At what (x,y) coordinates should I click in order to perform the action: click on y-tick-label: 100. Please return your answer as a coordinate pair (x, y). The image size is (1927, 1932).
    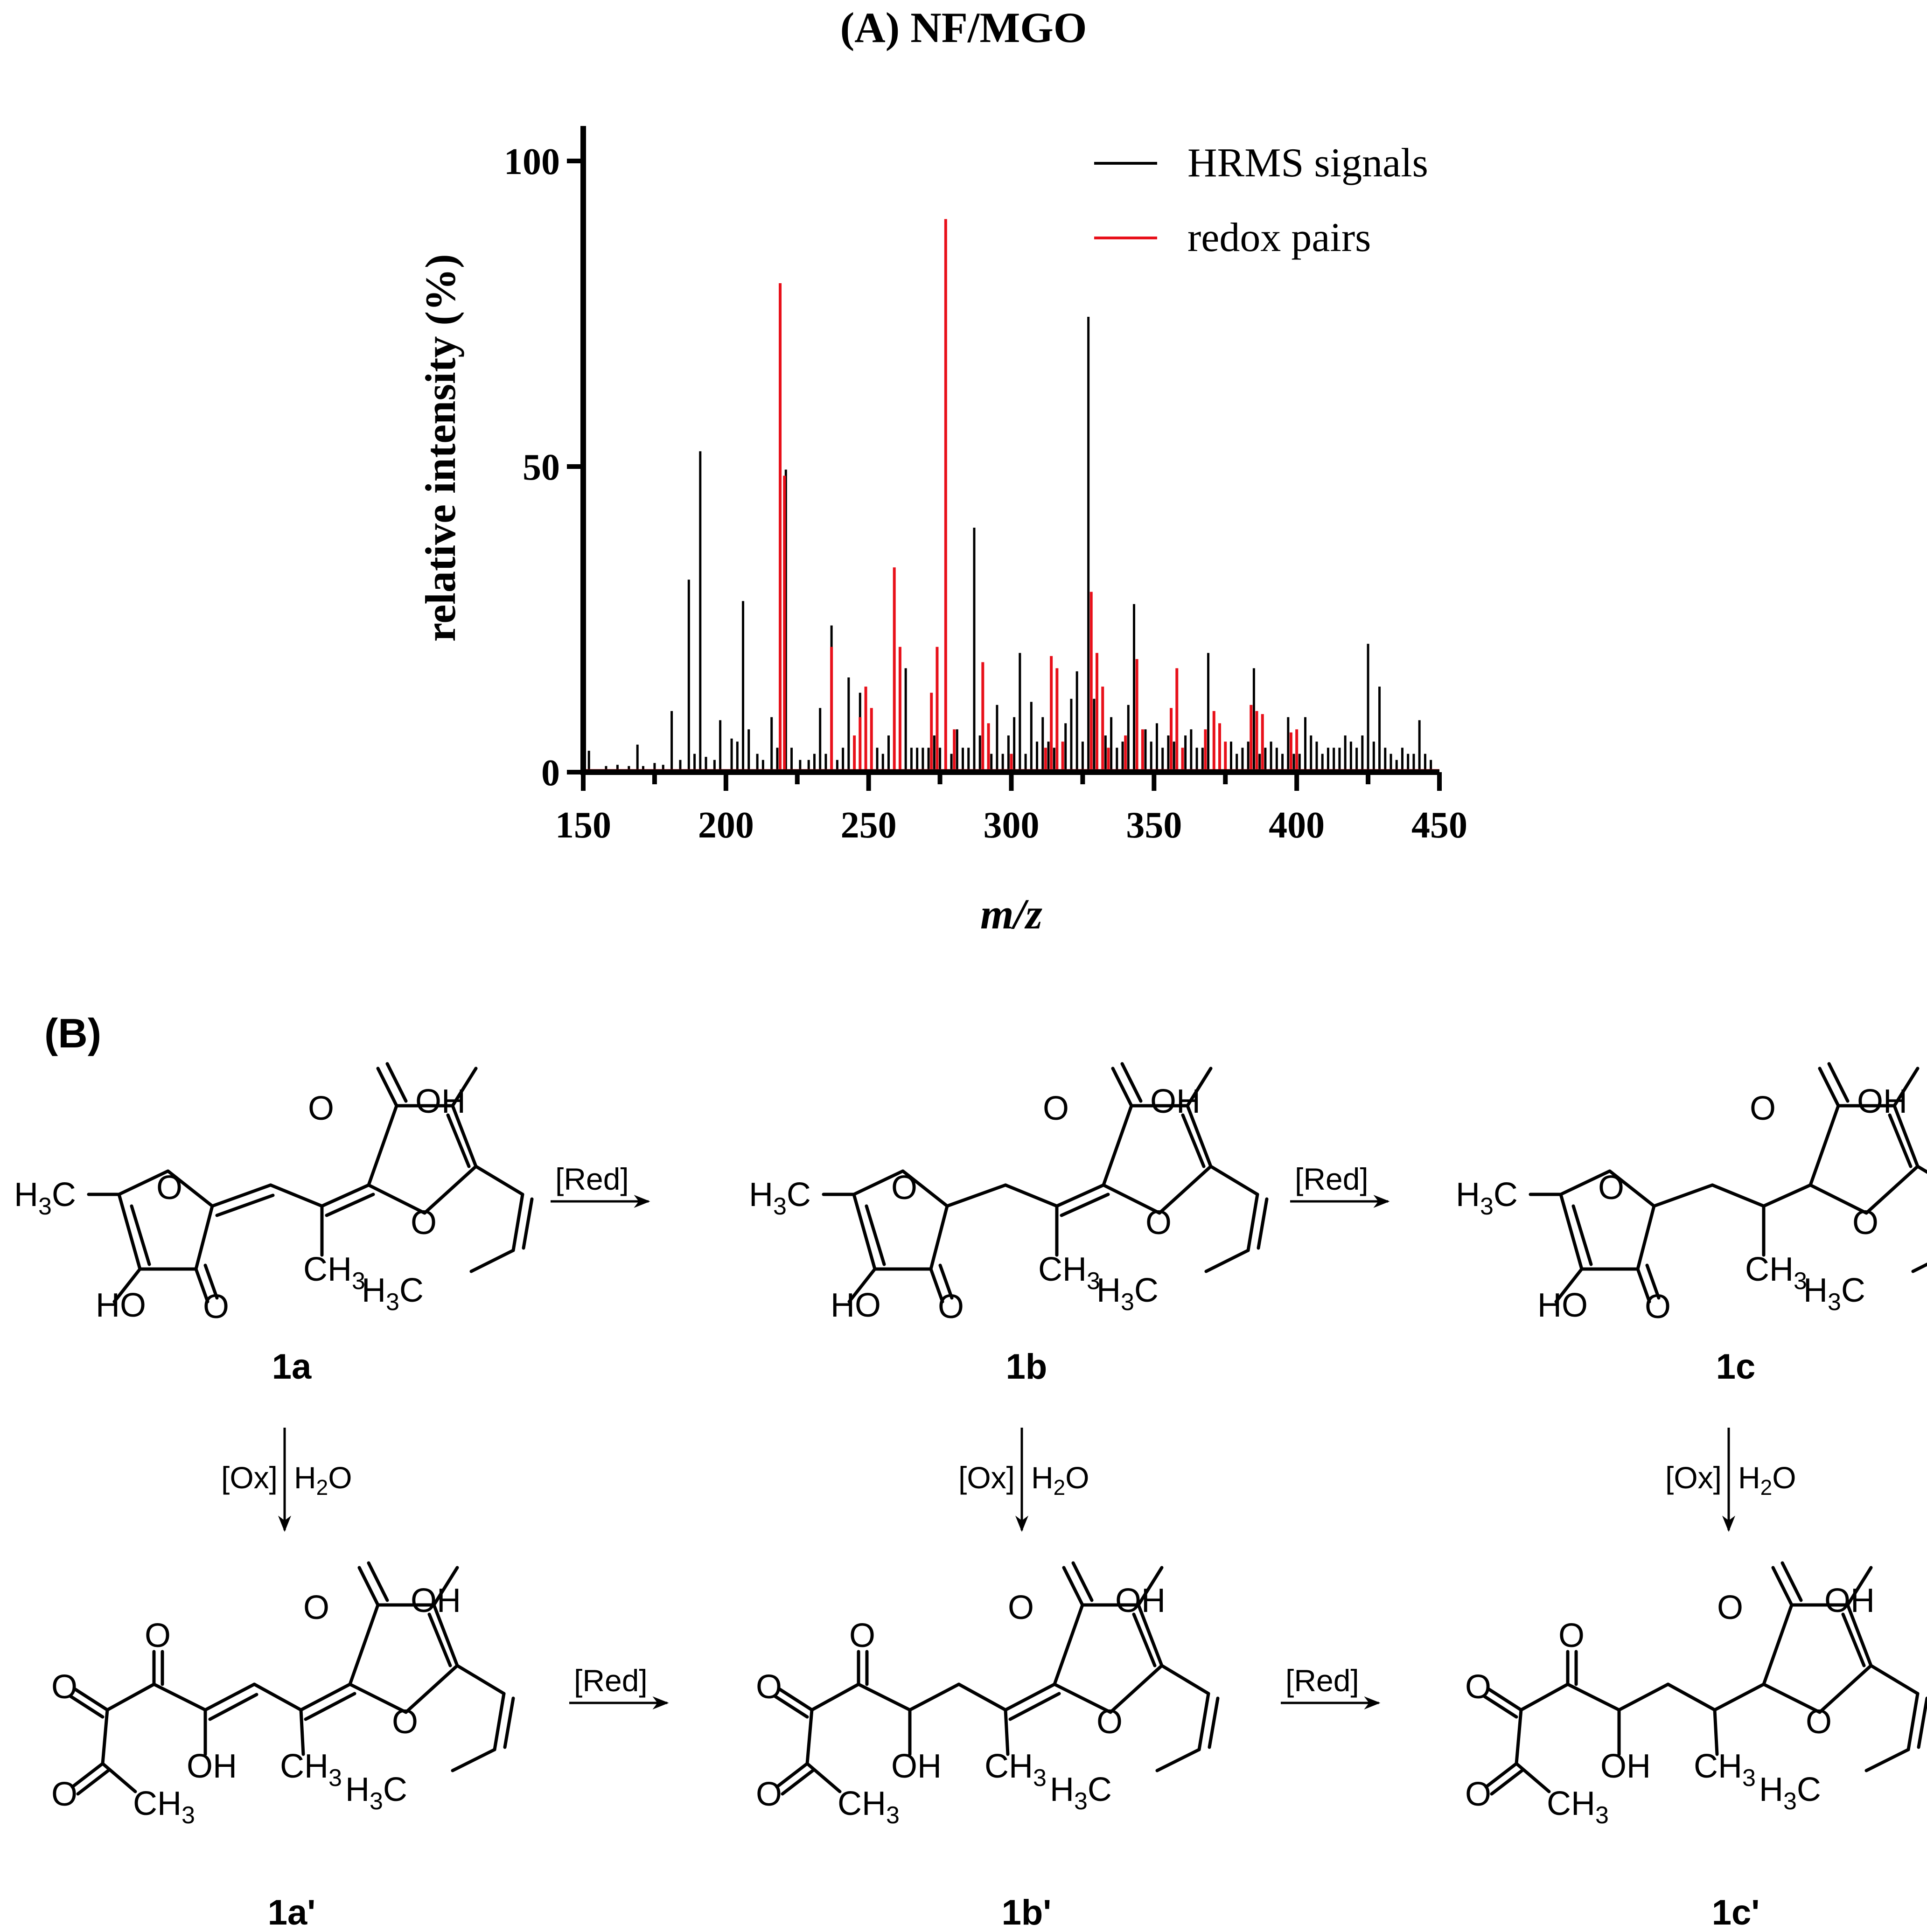
    Looking at the image, I should click on (532, 161).